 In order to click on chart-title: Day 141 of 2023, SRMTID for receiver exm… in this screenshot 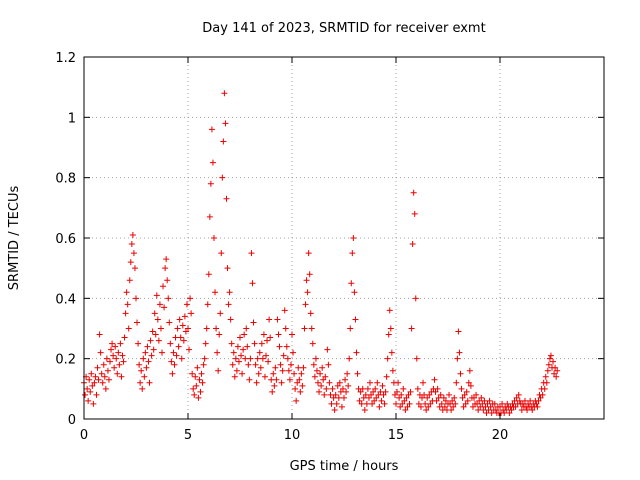, I will do `click(343, 28)`.